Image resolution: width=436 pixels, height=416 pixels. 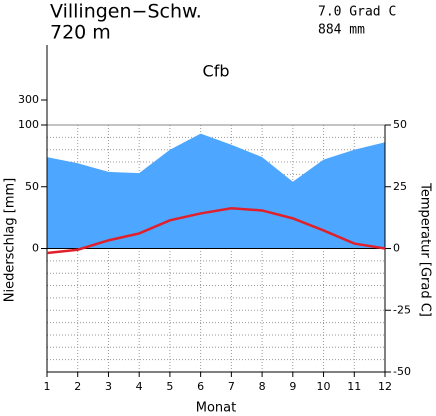 I want to click on y2-tick-label: -50, so click(x=402, y=371).